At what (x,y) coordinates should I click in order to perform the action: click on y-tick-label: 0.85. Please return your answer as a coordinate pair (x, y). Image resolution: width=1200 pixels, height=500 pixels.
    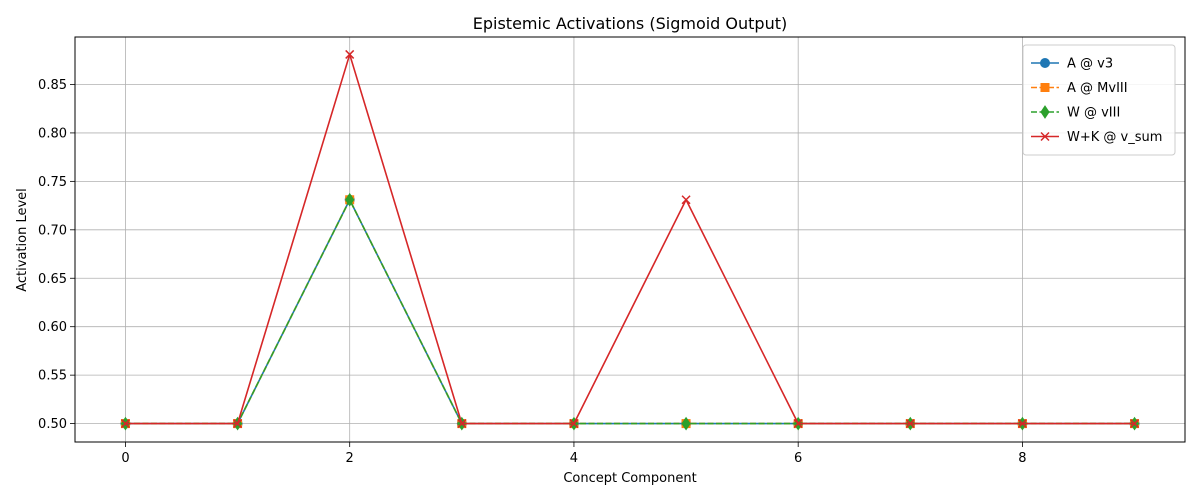
    Looking at the image, I should click on (52, 85).